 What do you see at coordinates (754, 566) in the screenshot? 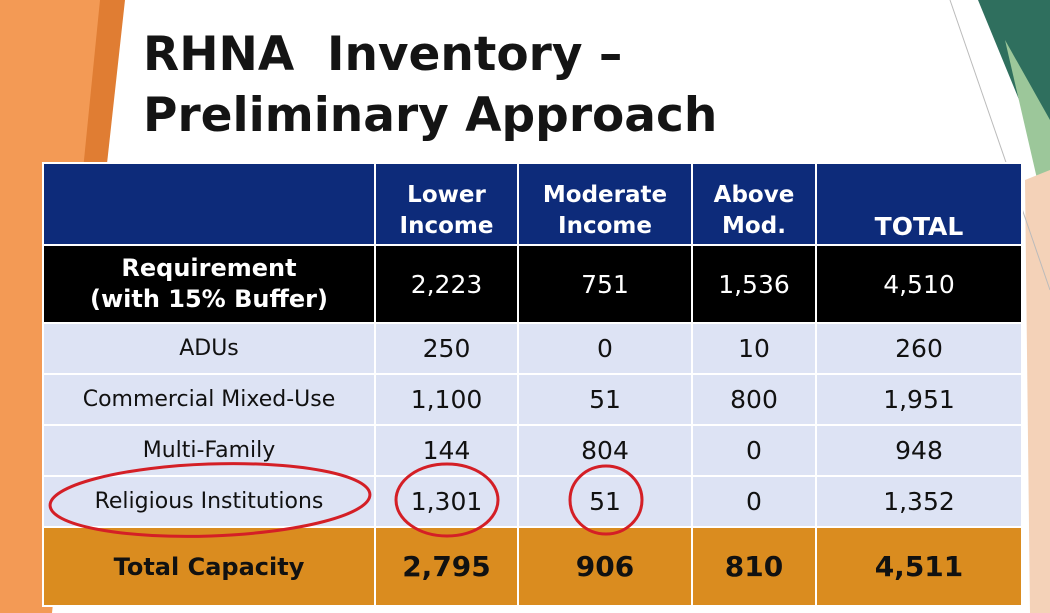
I see `capacity-above: 810` at bounding box center [754, 566].